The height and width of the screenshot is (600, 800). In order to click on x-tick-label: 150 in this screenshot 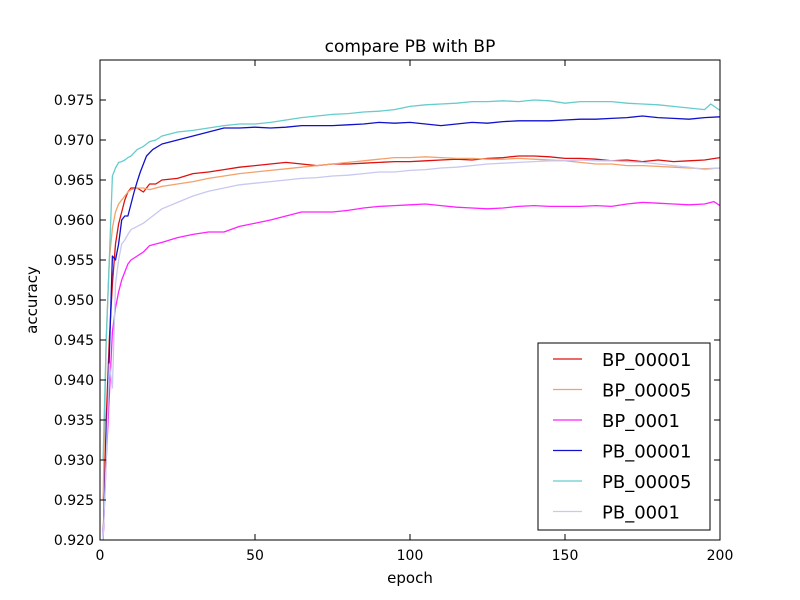, I will do `click(565, 556)`.